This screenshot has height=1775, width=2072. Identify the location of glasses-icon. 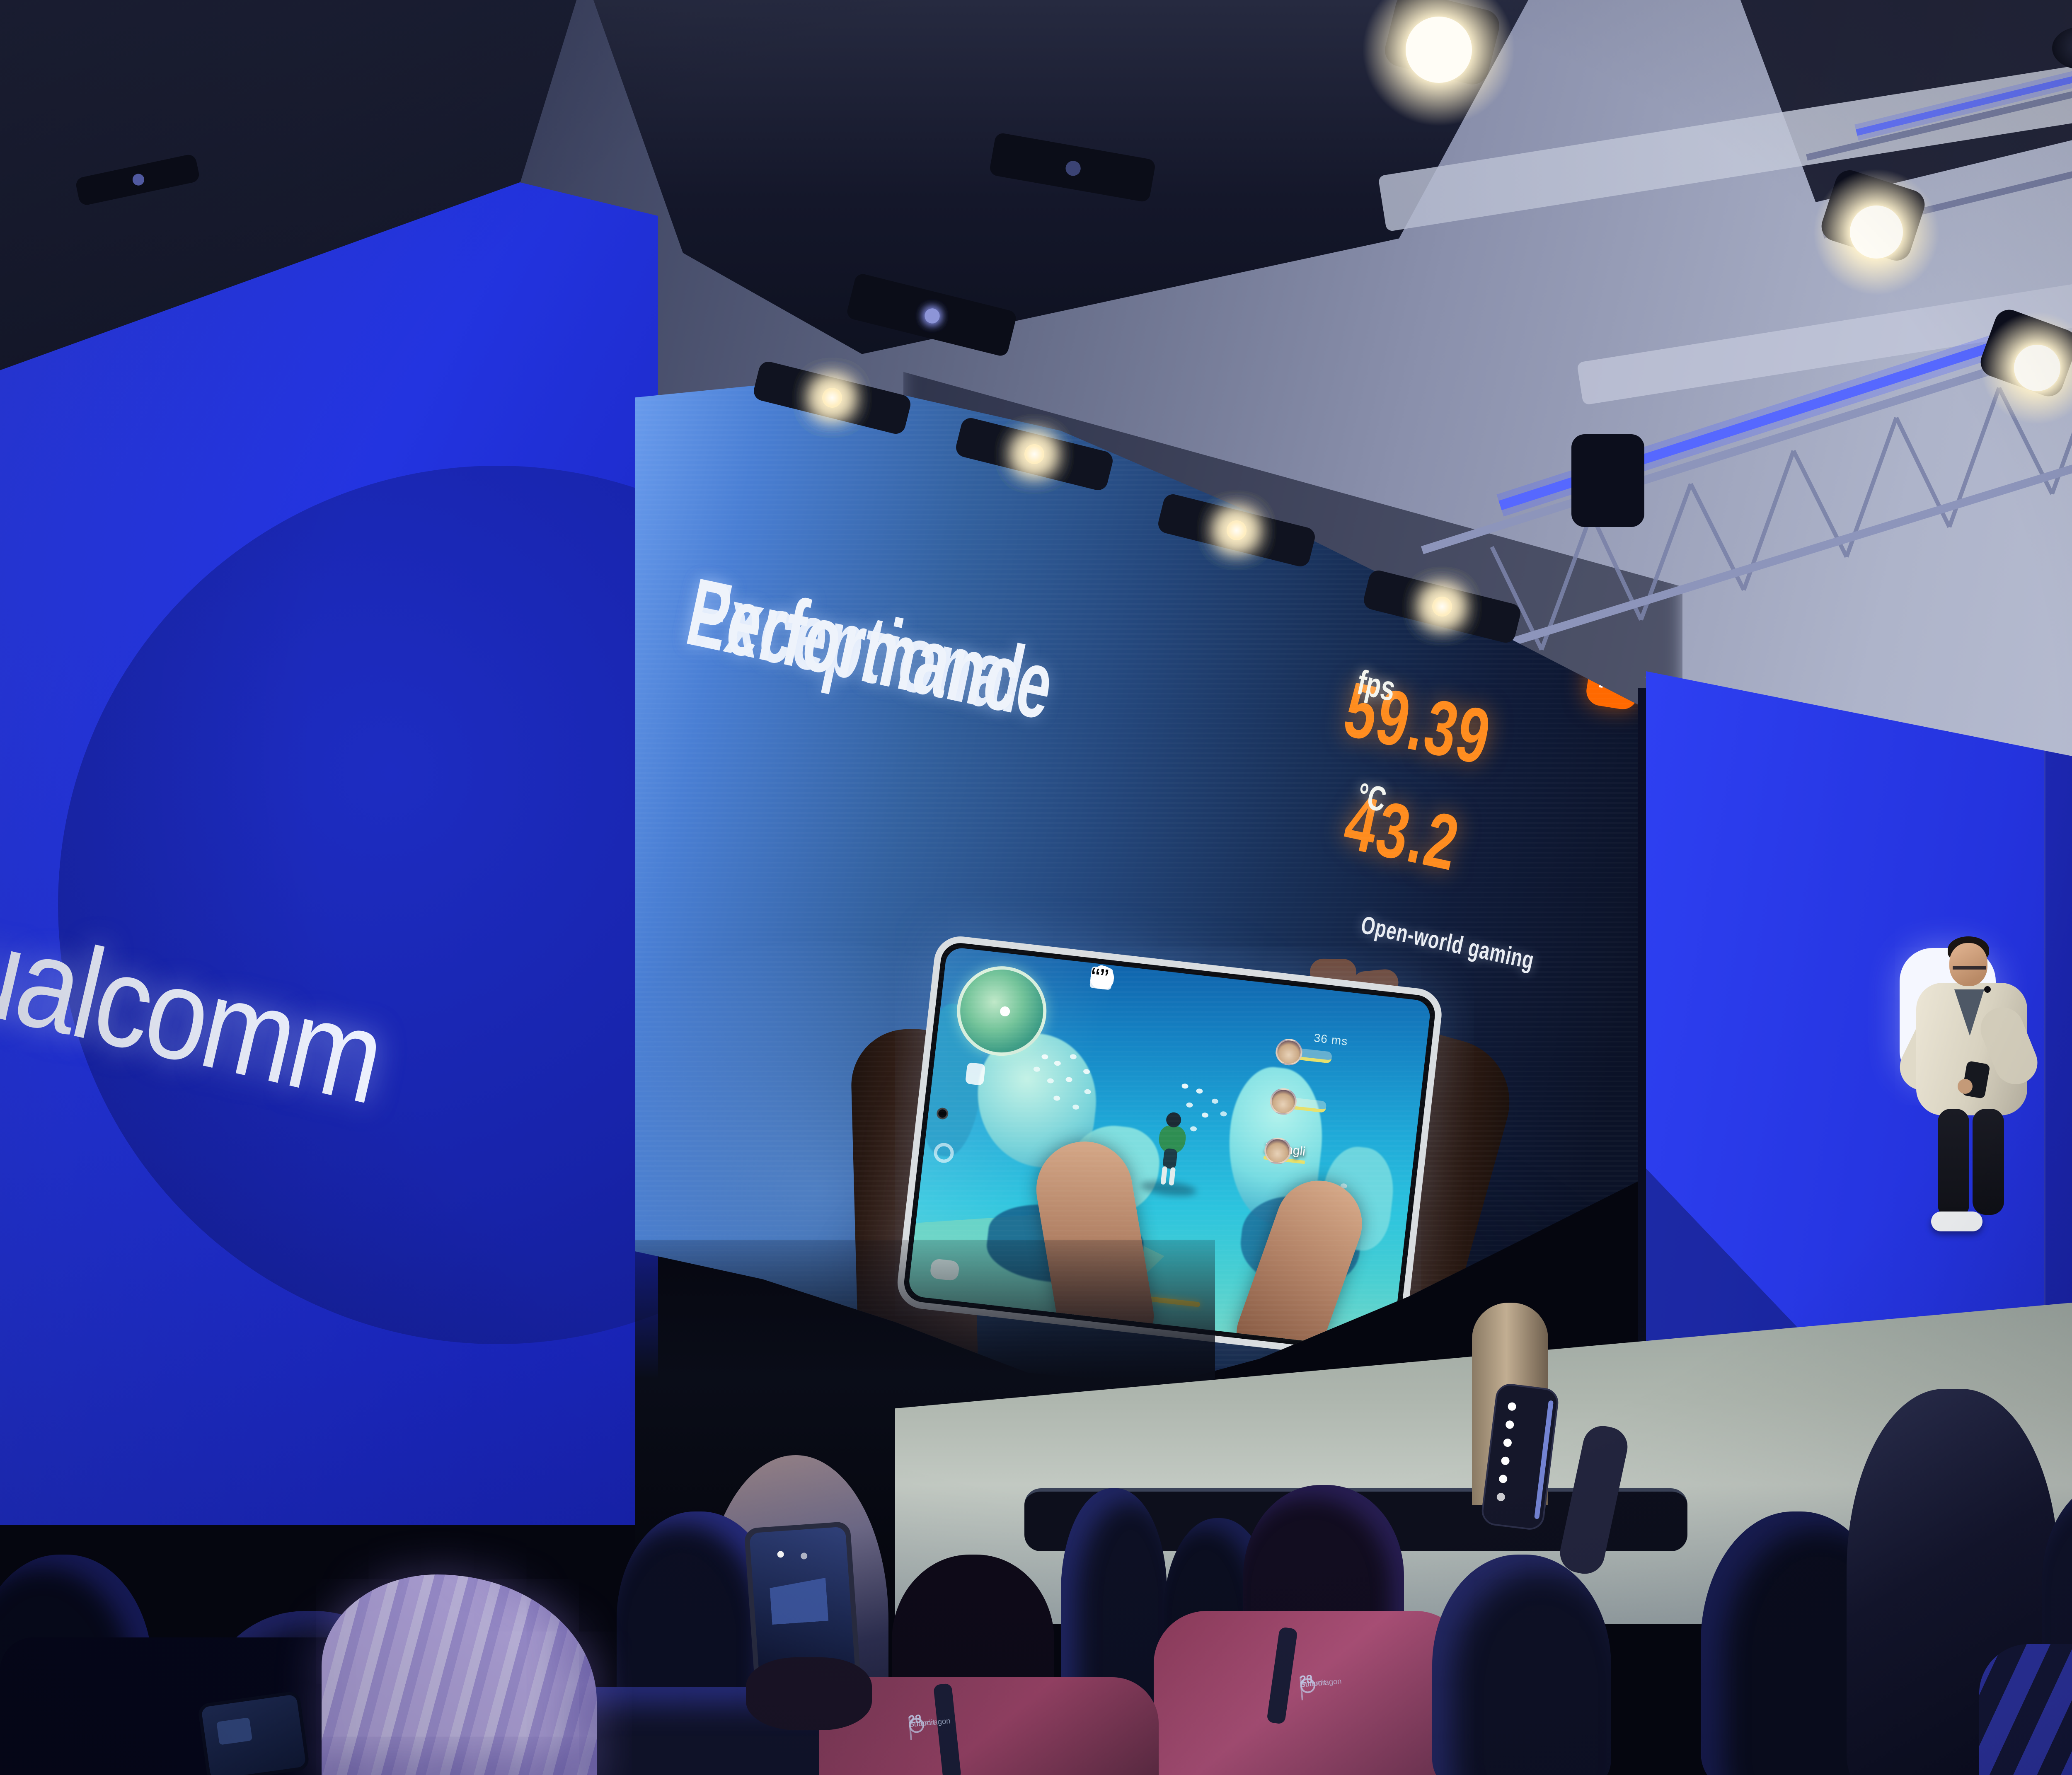
(1969, 965).